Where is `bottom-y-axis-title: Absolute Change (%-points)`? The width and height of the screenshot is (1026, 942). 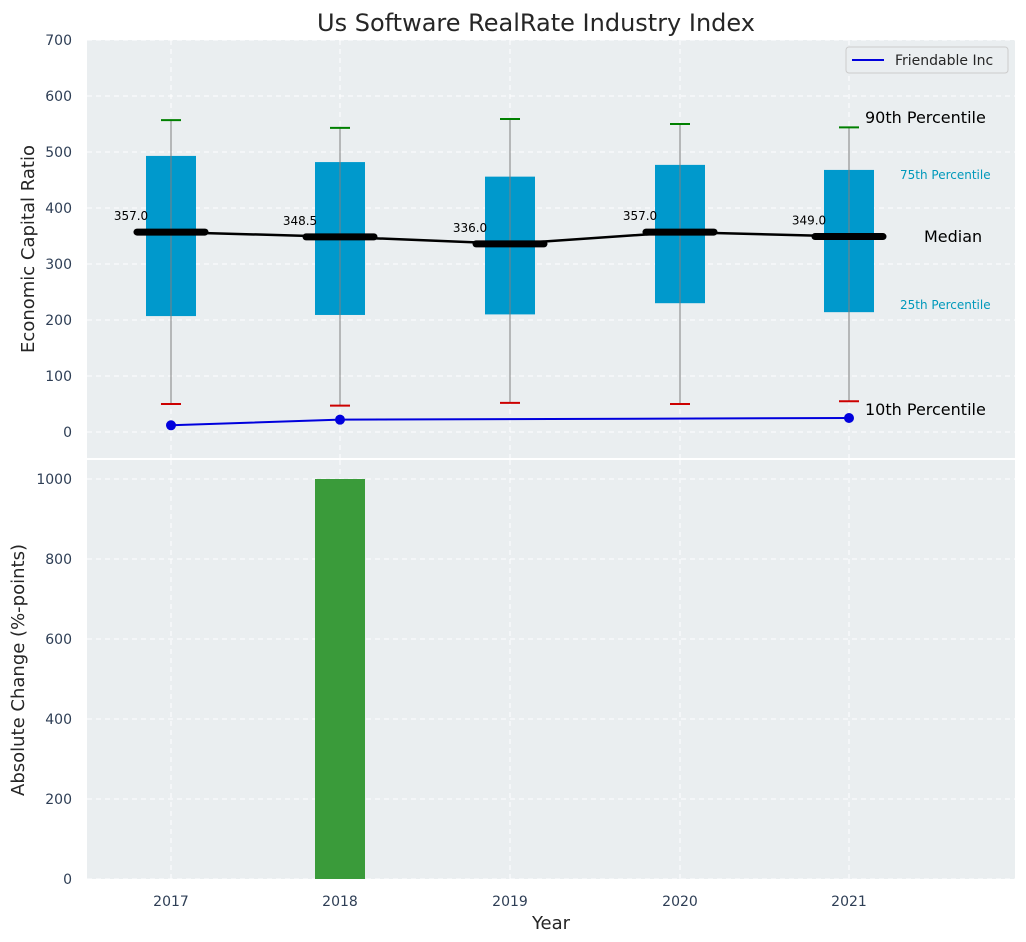
bottom-y-axis-title: Absolute Change (%-points) is located at coordinates (18, 670).